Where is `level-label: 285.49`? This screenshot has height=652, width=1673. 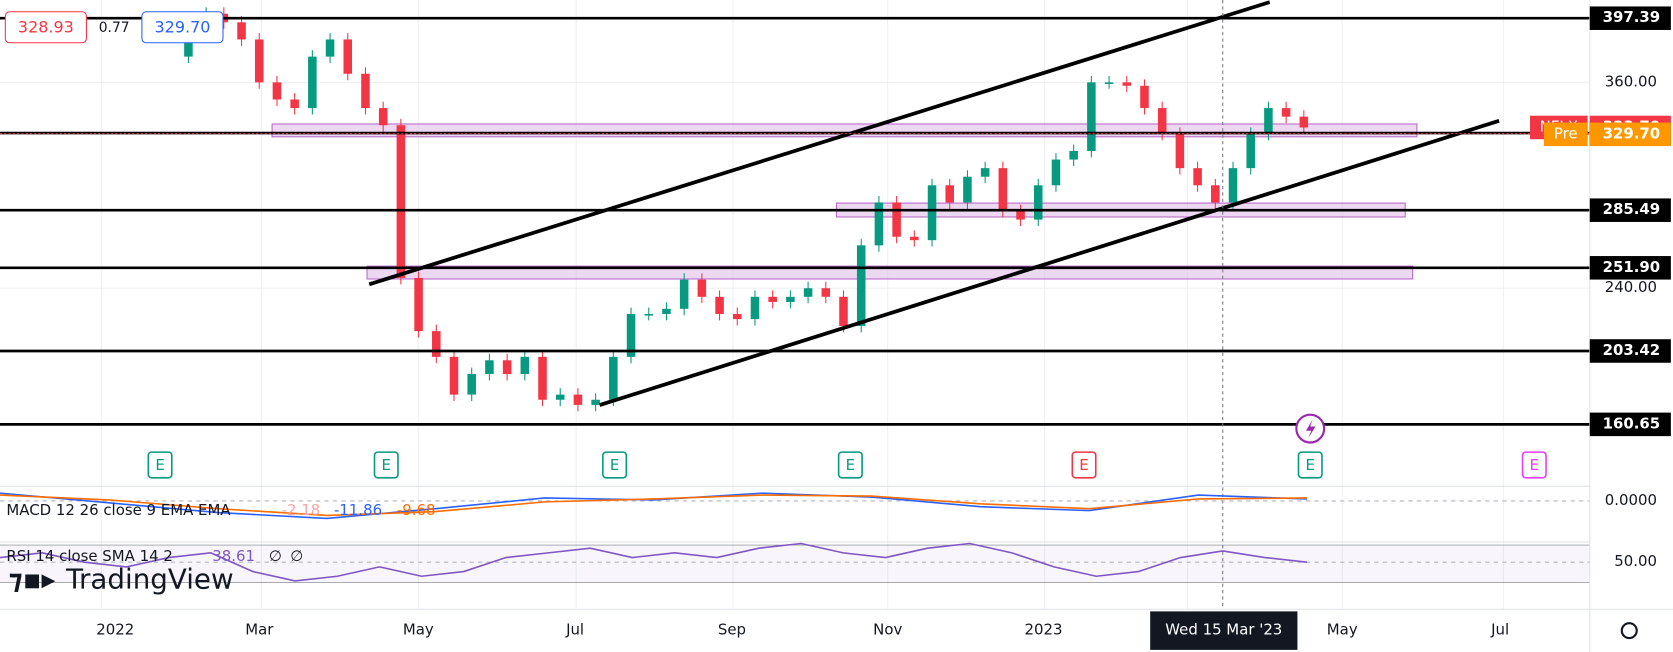
level-label: 285.49 is located at coordinates (1632, 209).